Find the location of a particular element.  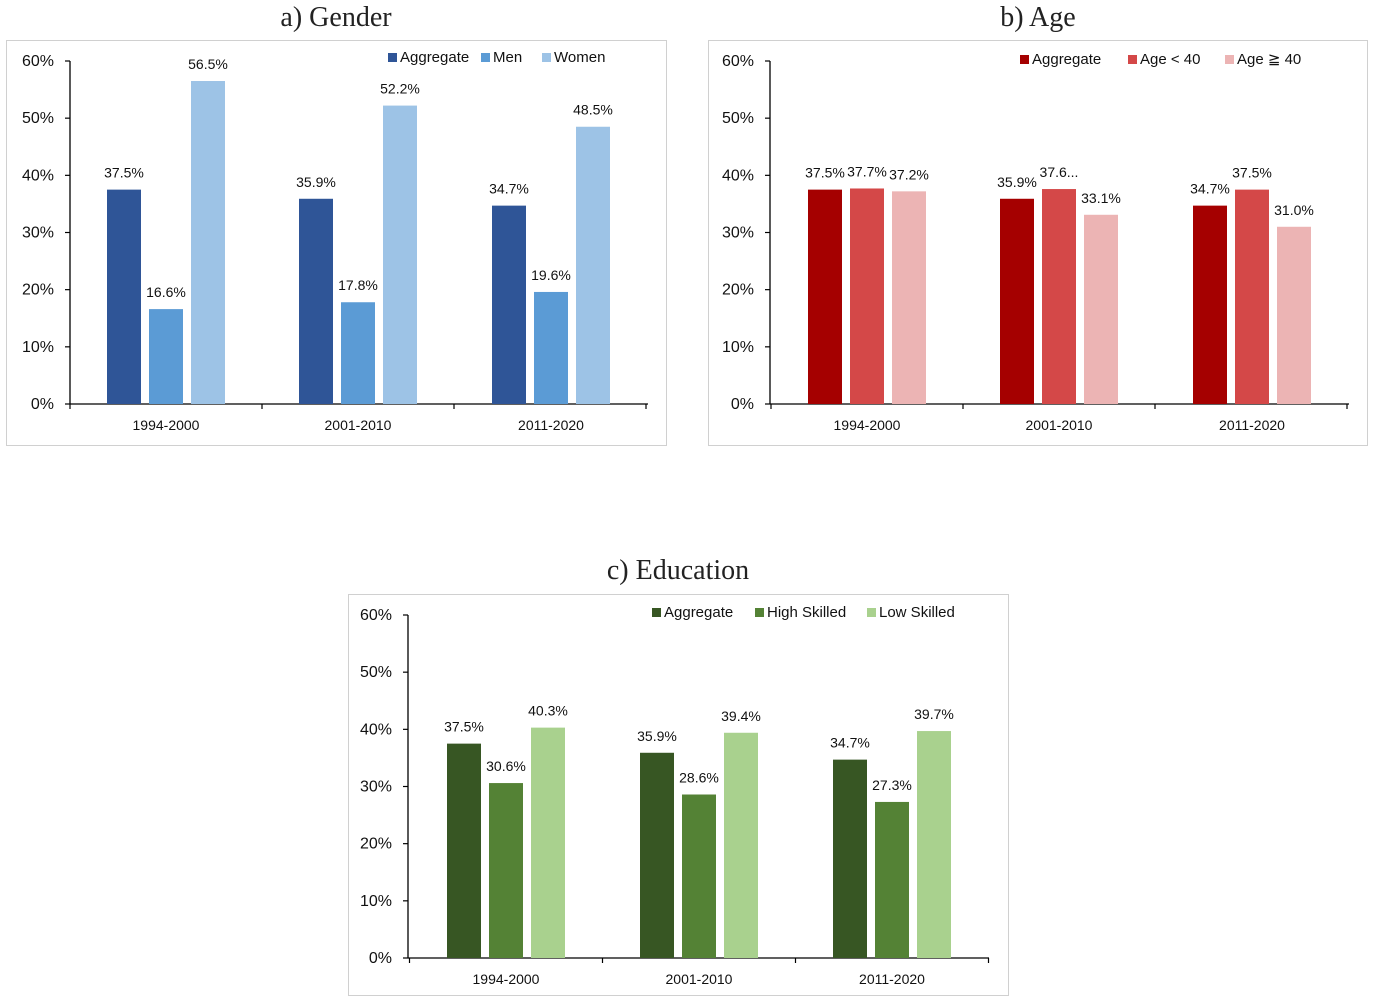

age-y-tick-label: 60% is located at coordinates (738, 61).